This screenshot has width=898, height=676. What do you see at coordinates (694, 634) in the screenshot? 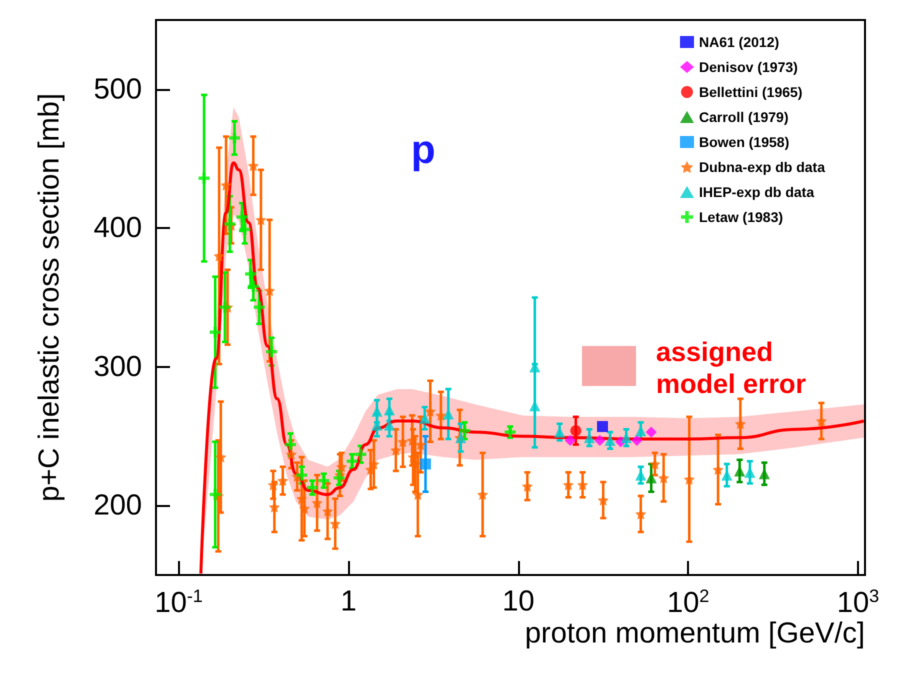
I see `x-axis-title: proton momentum [GeV/c]` at bounding box center [694, 634].